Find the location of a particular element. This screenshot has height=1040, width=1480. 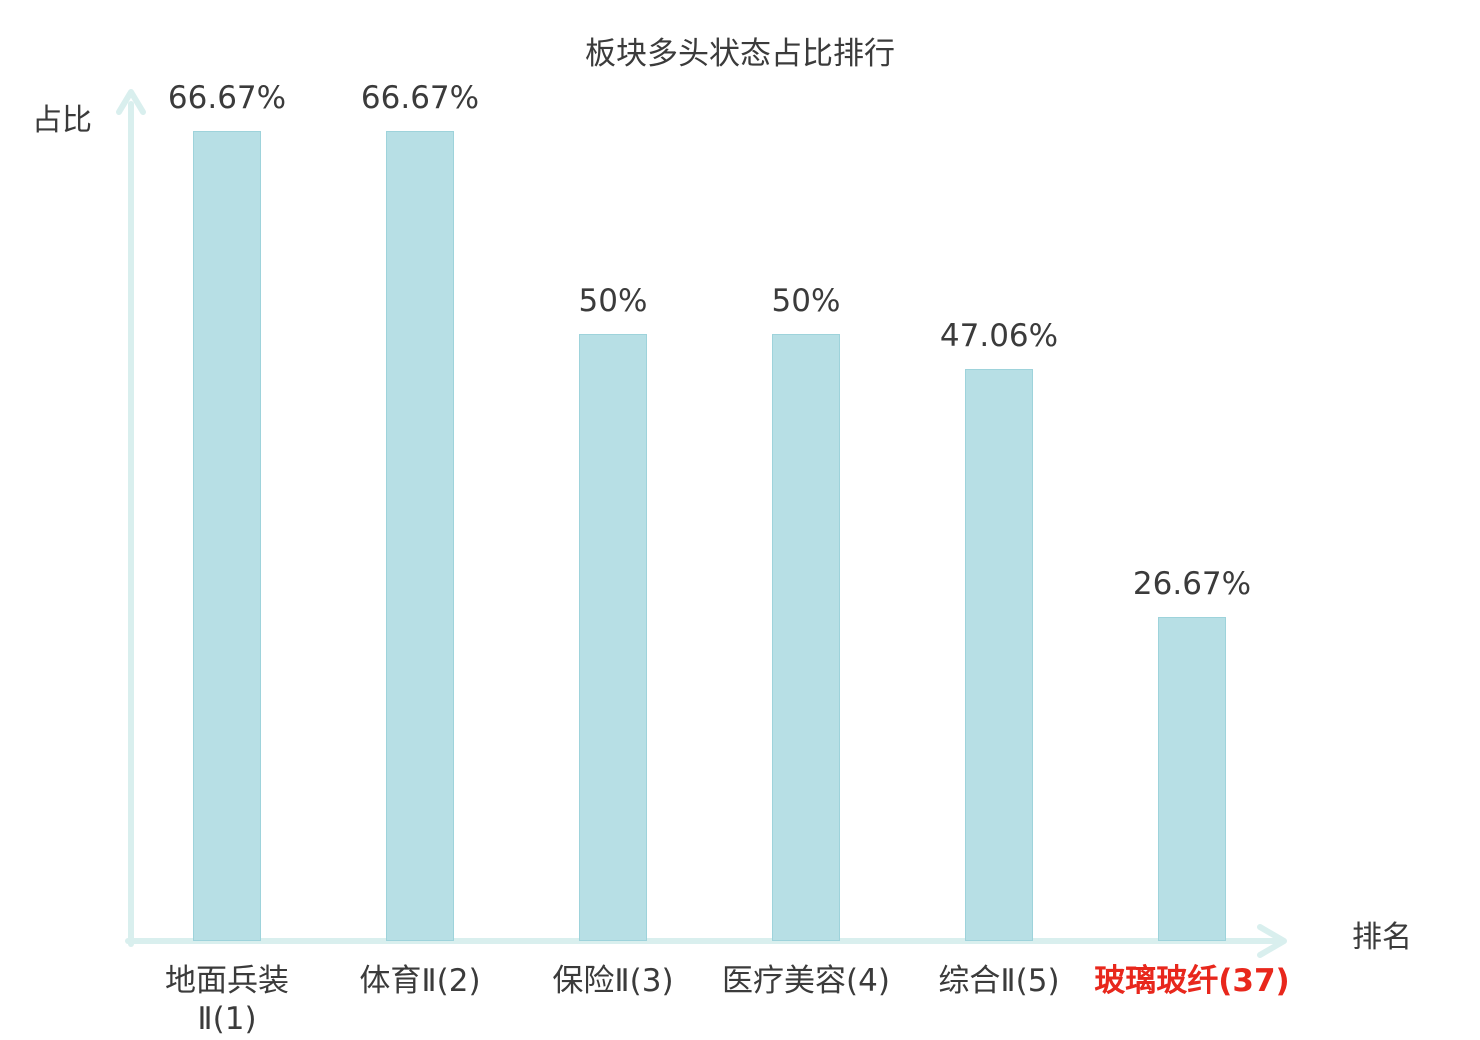

y-axis-label: 占比 is located at coordinates (62, 120).